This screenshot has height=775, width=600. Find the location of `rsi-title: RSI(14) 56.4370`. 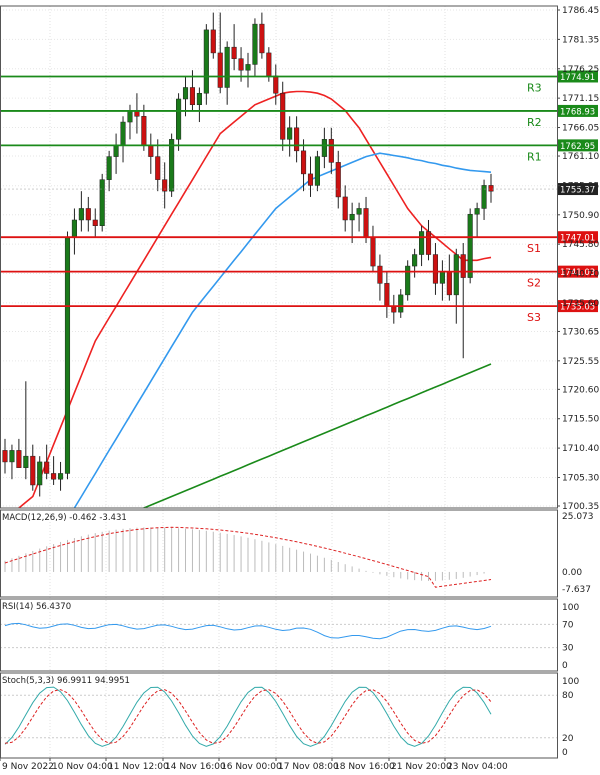

rsi-title: RSI(14) 56.4370 is located at coordinates (36, 607).